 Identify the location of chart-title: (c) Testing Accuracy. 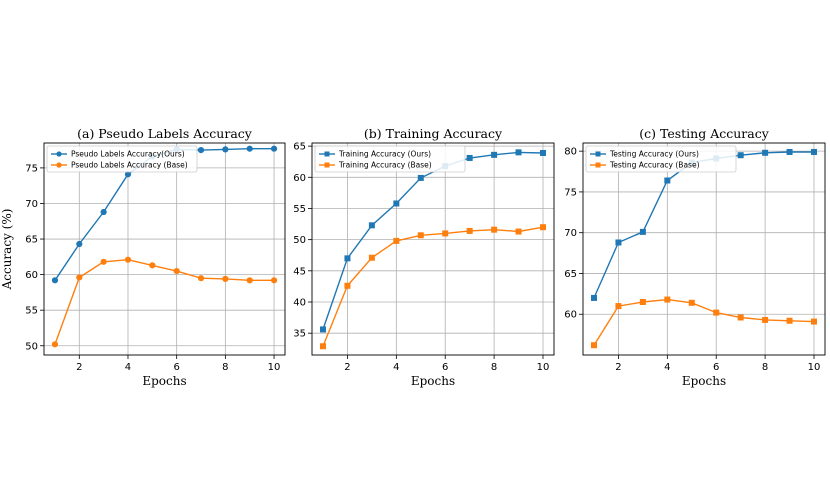
(704, 133).